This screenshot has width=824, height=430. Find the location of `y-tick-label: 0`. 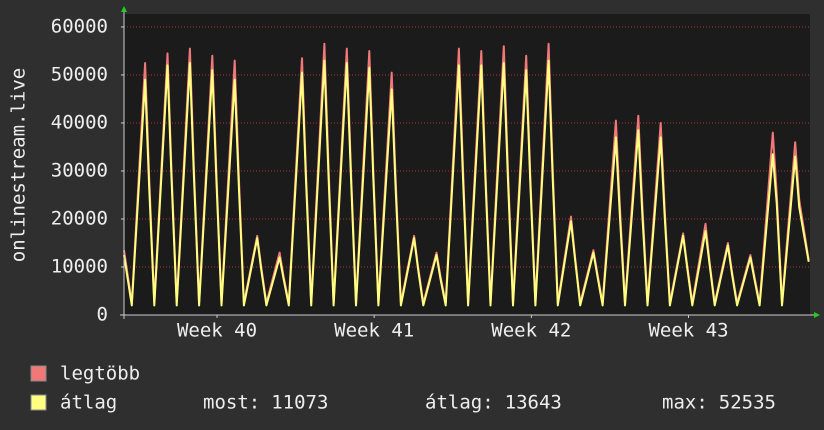

y-tick-label: 0 is located at coordinates (102, 315).